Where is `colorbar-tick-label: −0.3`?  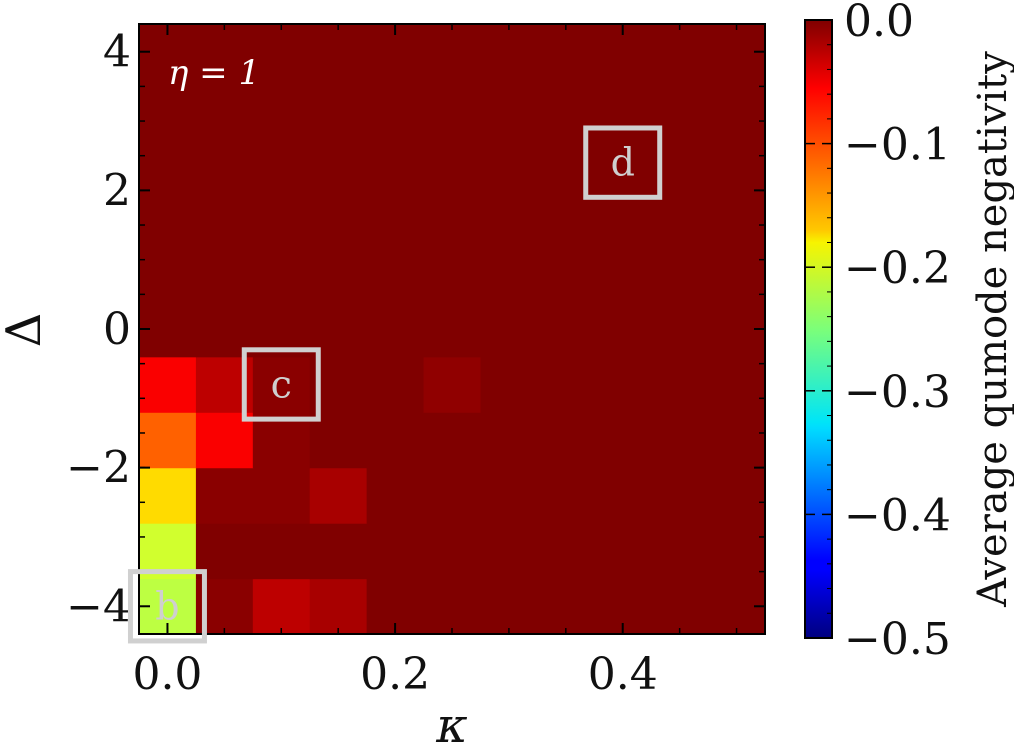
colorbar-tick-label: −0.3 is located at coordinates (897, 392).